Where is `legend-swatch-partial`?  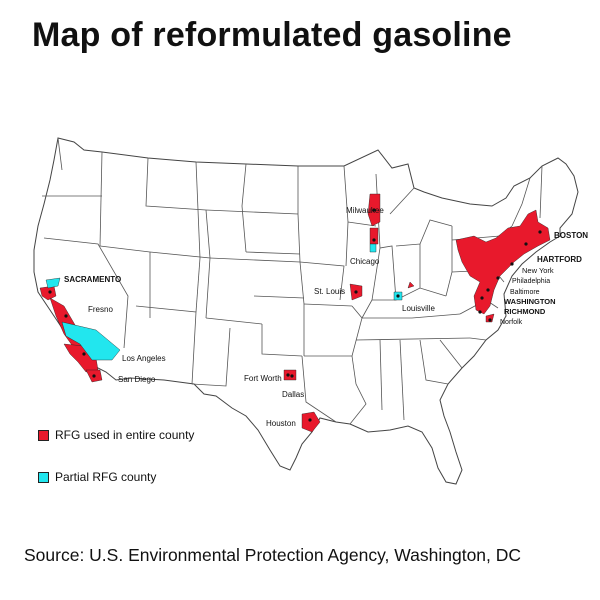
legend-swatch-partial is located at coordinates (43, 477).